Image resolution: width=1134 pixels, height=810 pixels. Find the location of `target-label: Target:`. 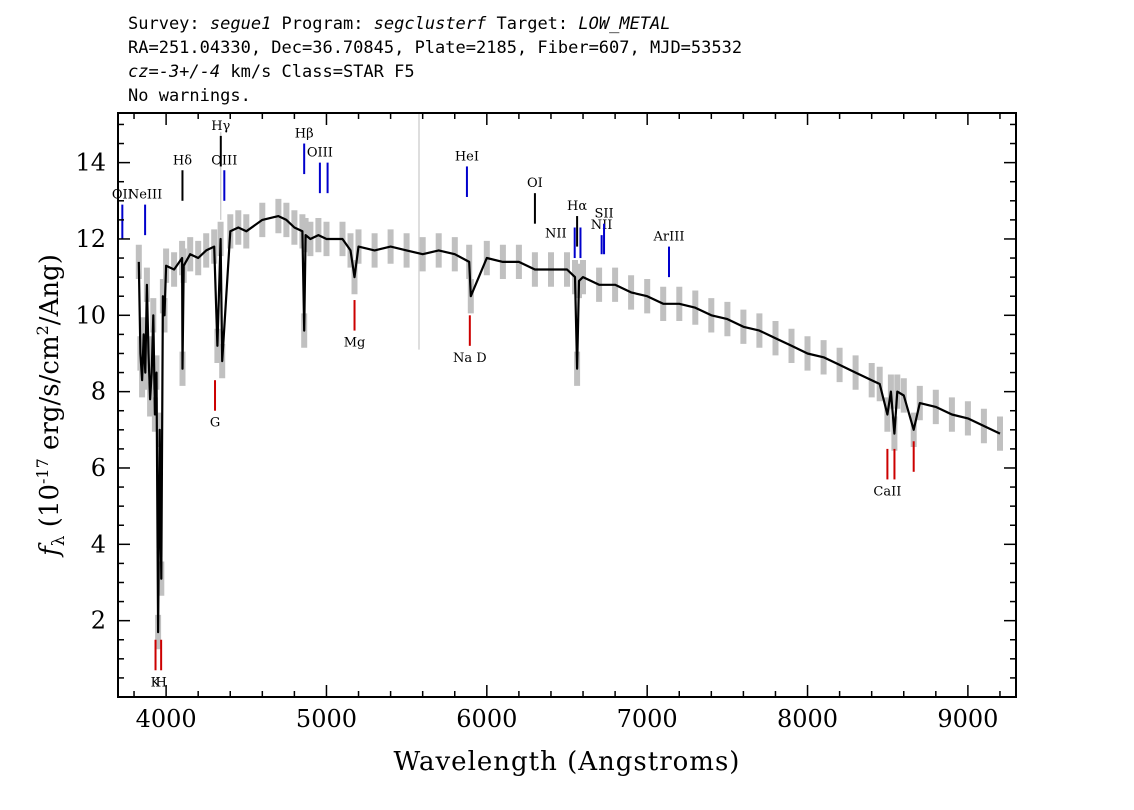

target-label: Target: is located at coordinates (532, 24).